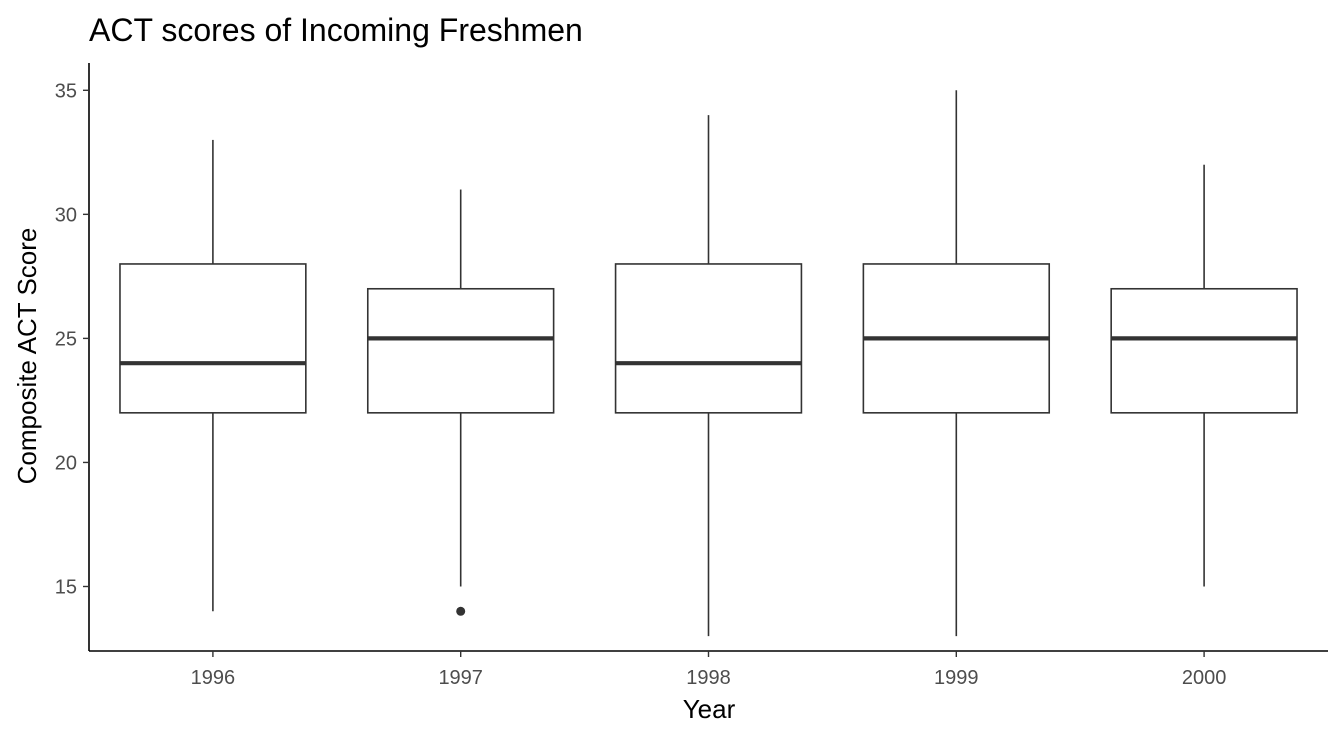  Describe the element at coordinates (709, 709) in the screenshot. I see `x-axis-title: Year` at that location.